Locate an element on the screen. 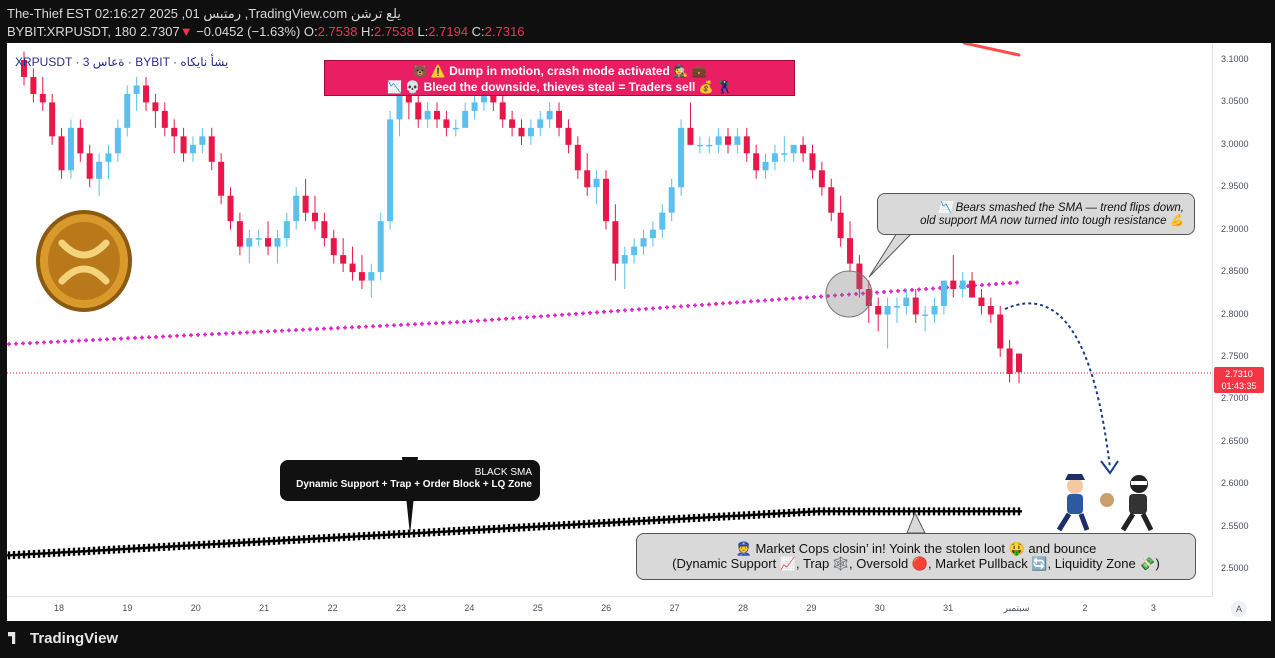  red-drawing-streak is located at coordinates (991, 50).